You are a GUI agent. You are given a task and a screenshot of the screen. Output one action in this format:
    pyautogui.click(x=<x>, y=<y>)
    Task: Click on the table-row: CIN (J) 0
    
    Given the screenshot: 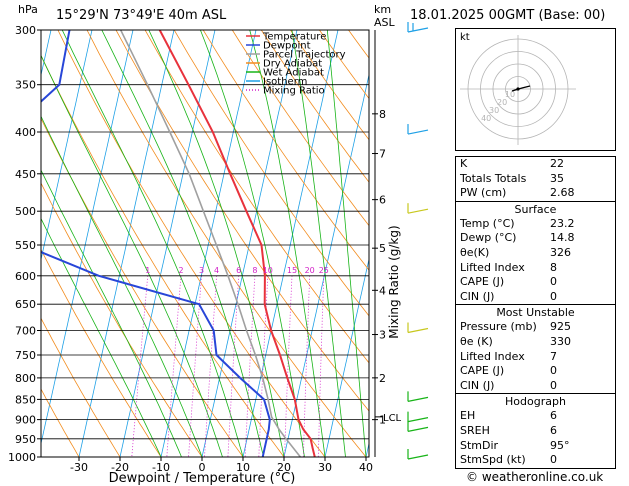 What is the action you would take?
    pyautogui.click(x=535, y=297)
    